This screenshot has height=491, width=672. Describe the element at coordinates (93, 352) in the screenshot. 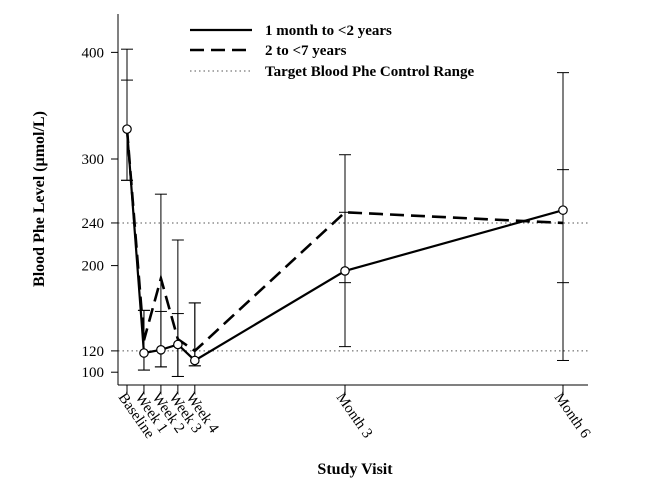

I see `y-tick-label-120: 120` at that location.